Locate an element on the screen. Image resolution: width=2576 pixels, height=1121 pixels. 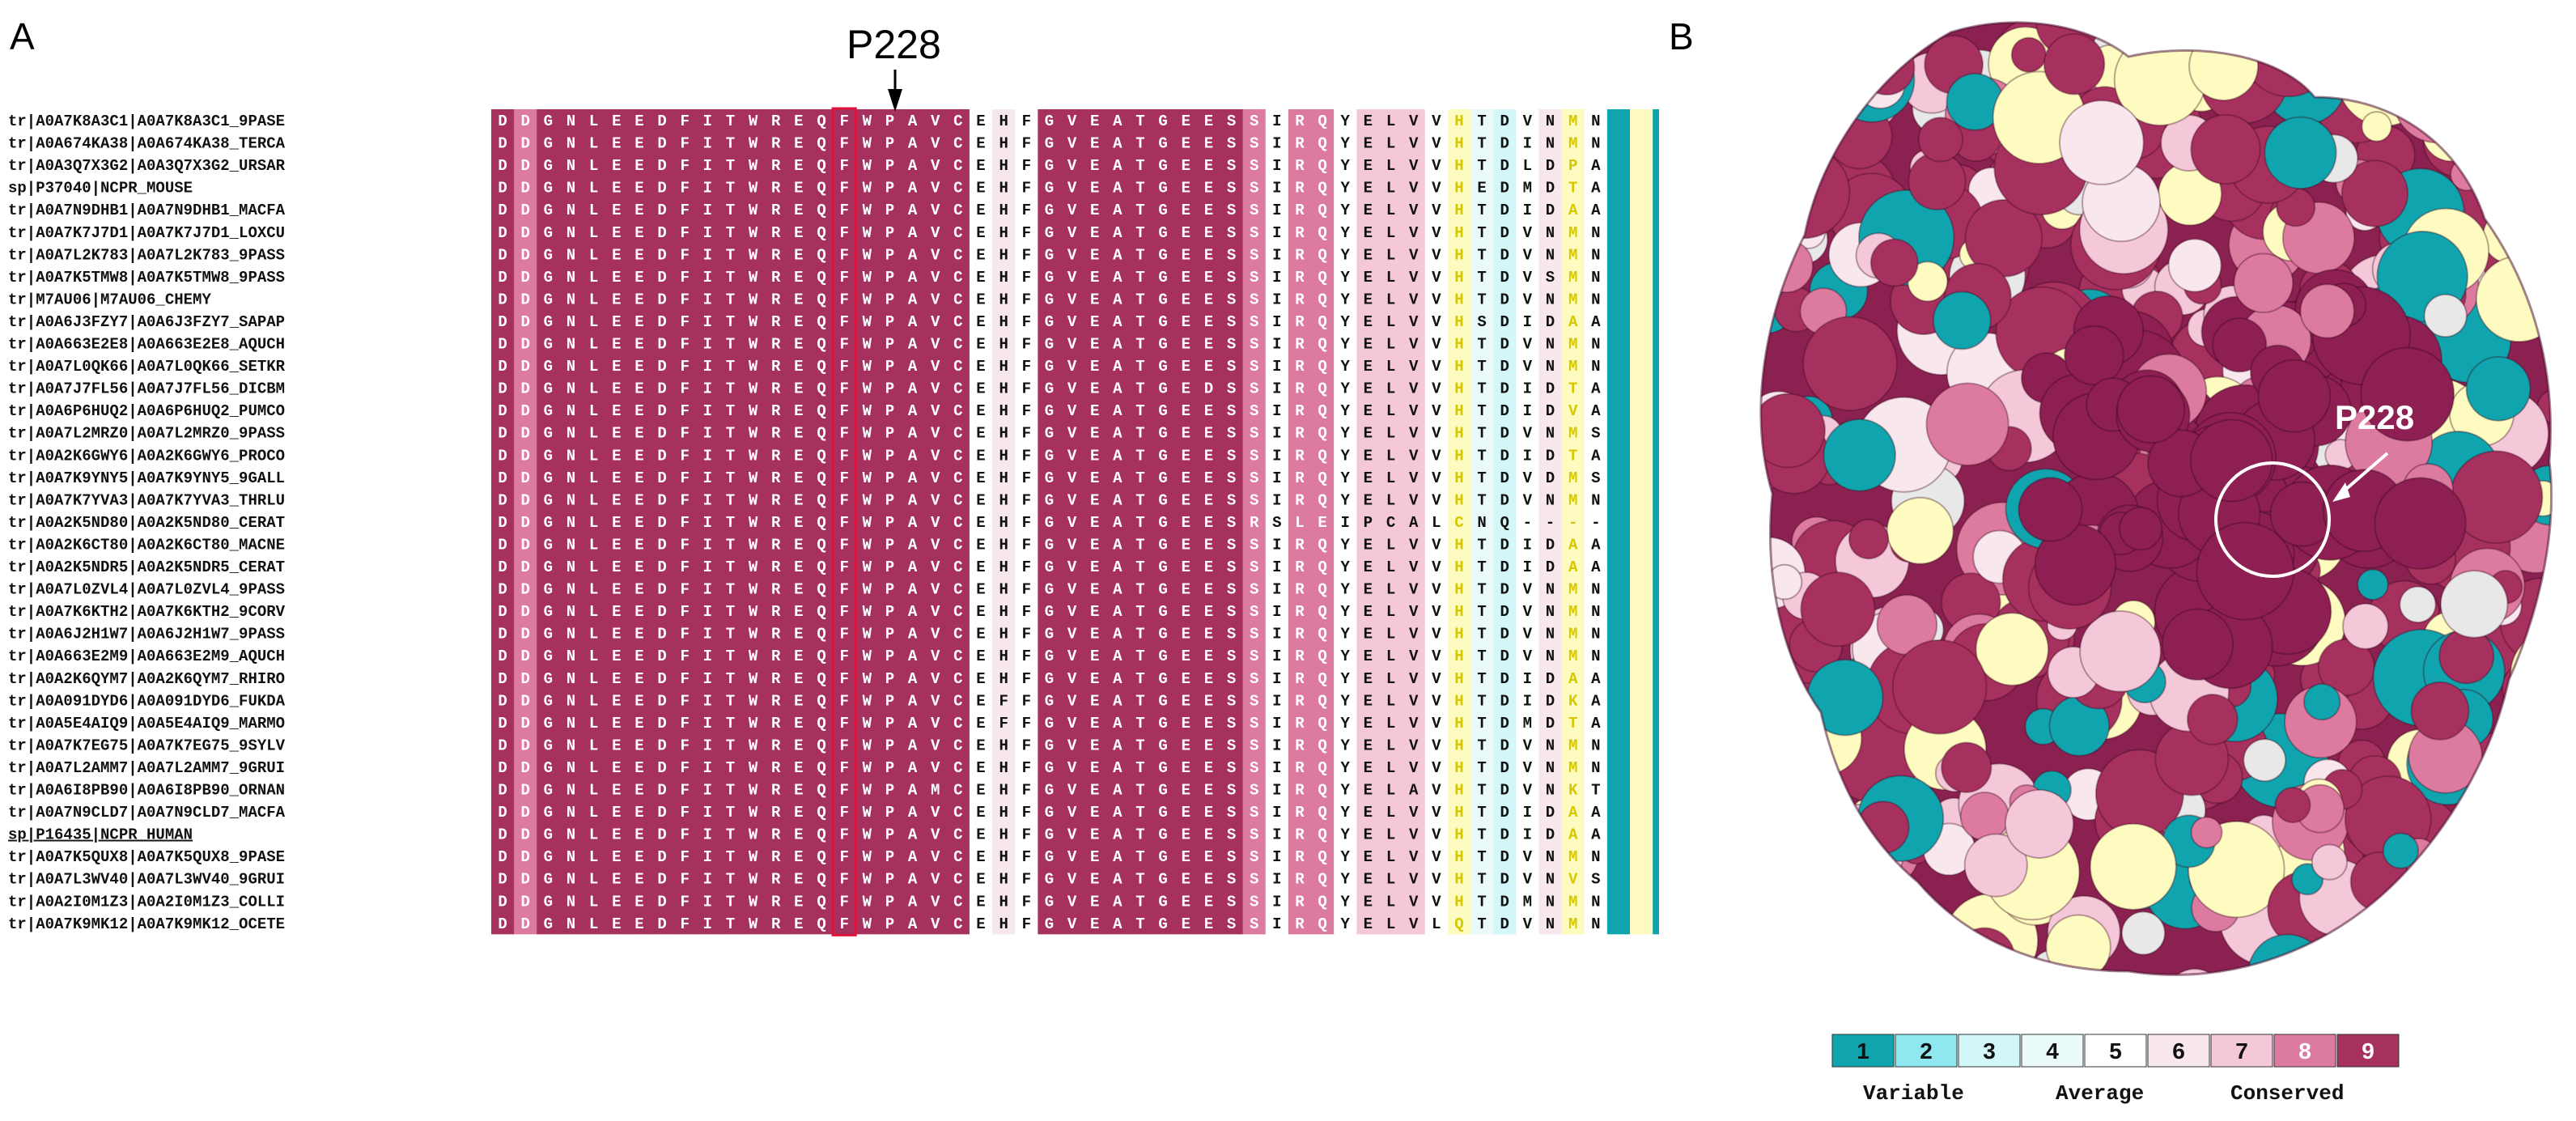
sequence-name: tr|A0A2K6GWY6|A0A2K6GWY6_PROCO is located at coordinates (146, 456).